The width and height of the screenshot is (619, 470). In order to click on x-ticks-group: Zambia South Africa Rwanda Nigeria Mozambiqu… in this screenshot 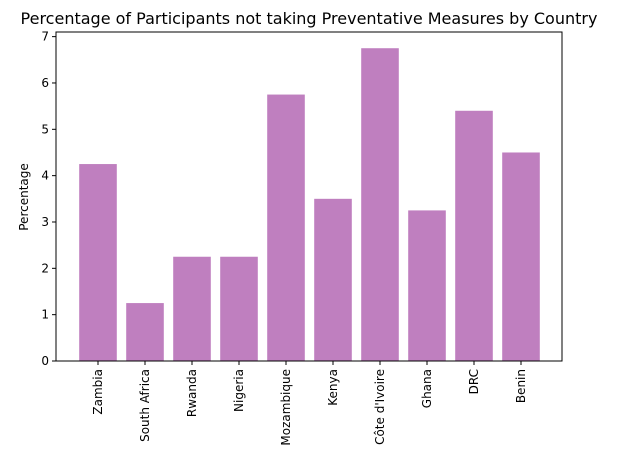, I will do `click(309, 403)`.